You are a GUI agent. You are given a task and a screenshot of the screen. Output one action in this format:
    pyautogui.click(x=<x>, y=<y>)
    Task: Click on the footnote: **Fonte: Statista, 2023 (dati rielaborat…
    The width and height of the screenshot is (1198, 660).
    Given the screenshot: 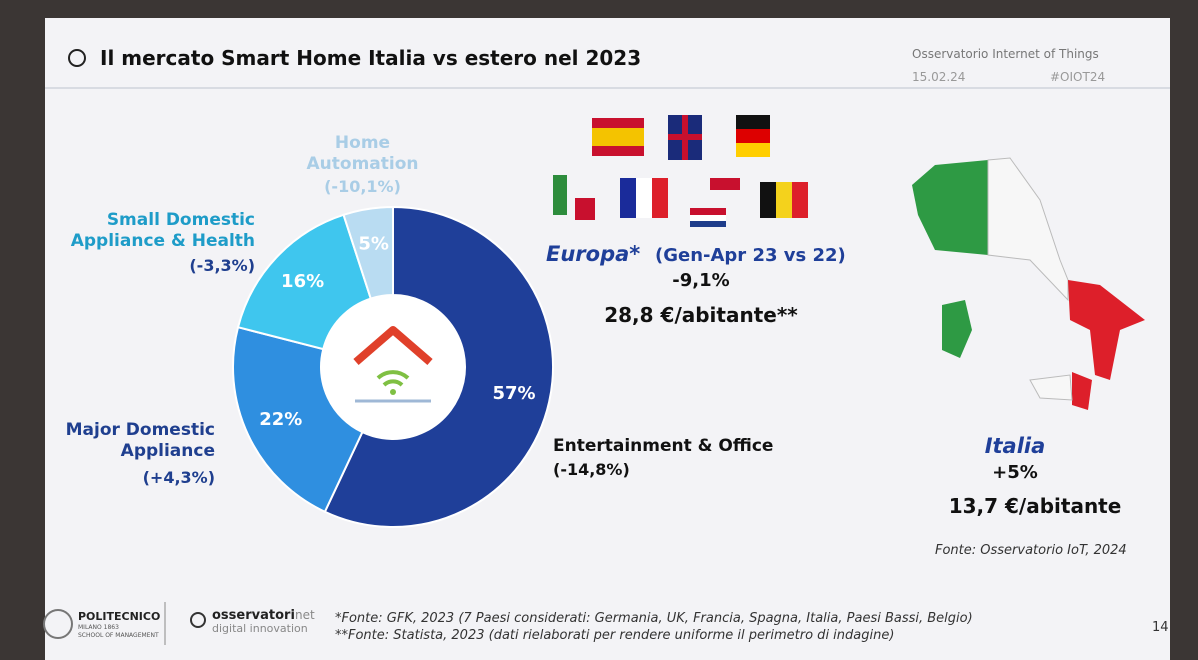 What is the action you would take?
    pyautogui.click(x=615, y=635)
    